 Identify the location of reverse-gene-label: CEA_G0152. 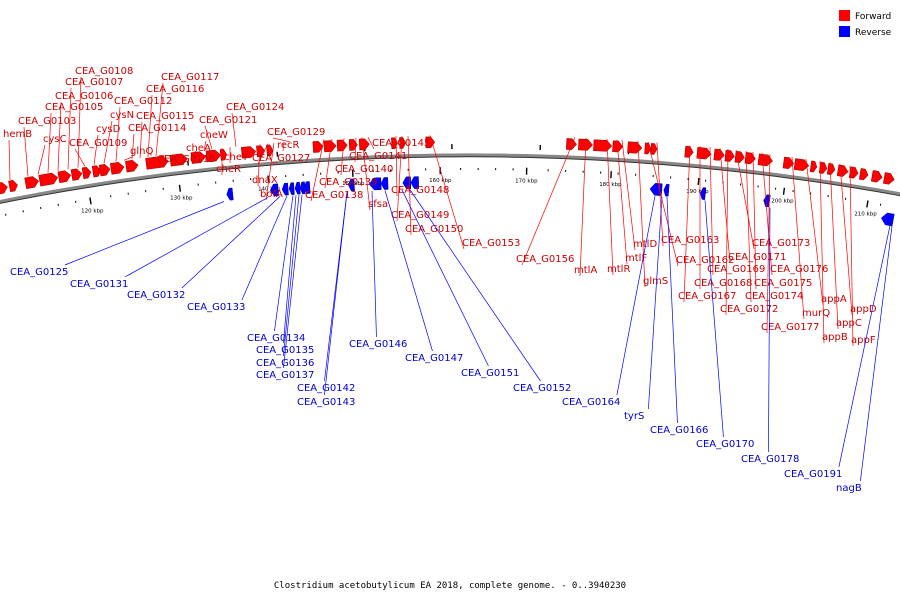
(542, 388).